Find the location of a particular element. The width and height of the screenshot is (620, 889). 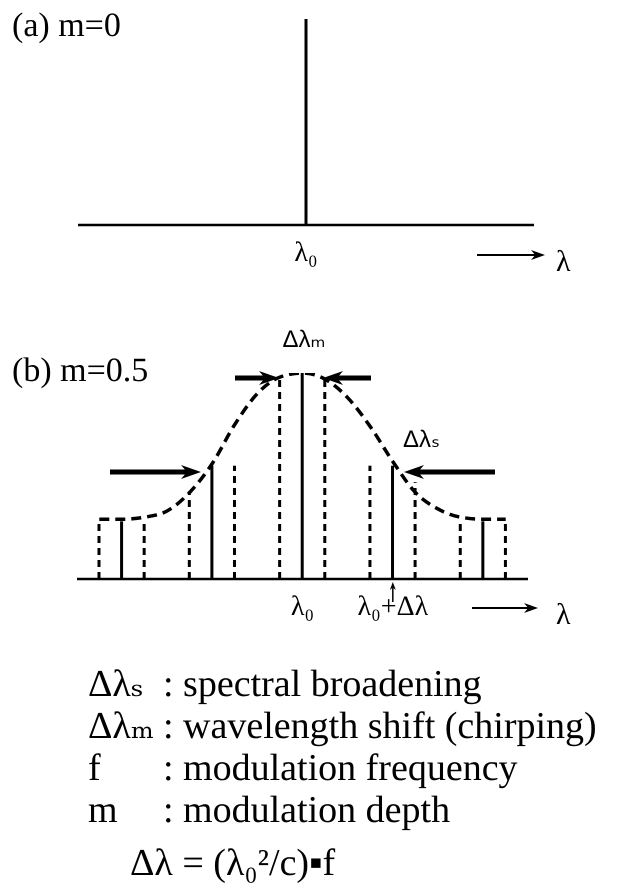

chart-title: (a) m=0 is located at coordinates (66, 25).